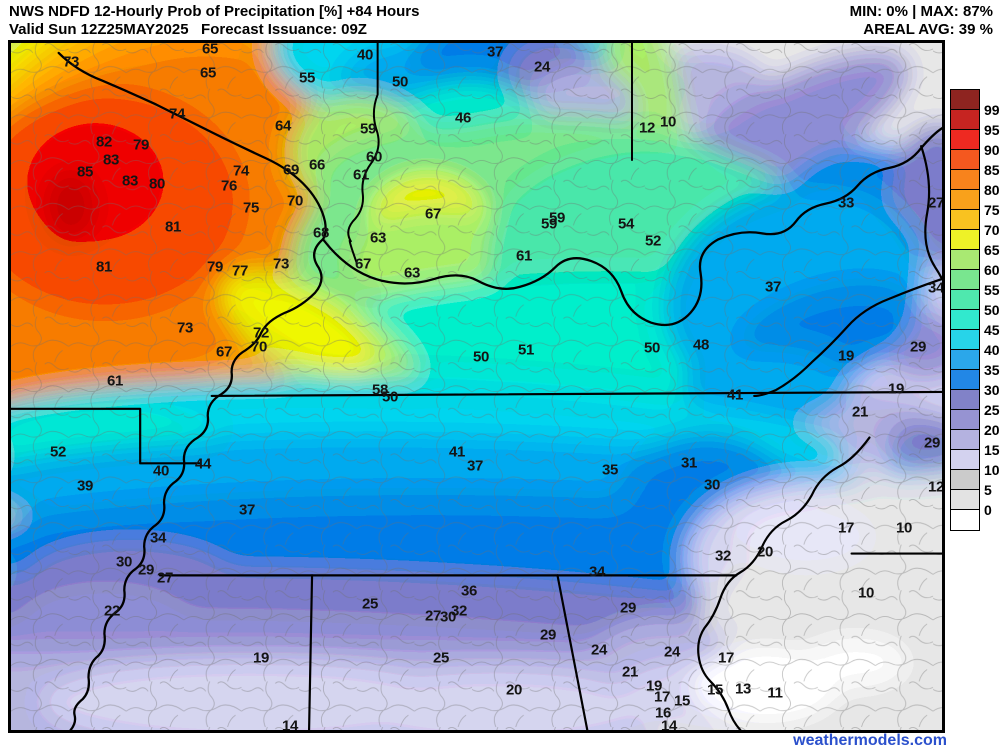 This screenshot has width=1000, height=750. What do you see at coordinates (992, 270) in the screenshot?
I see `colorbar-tick: 60` at bounding box center [992, 270].